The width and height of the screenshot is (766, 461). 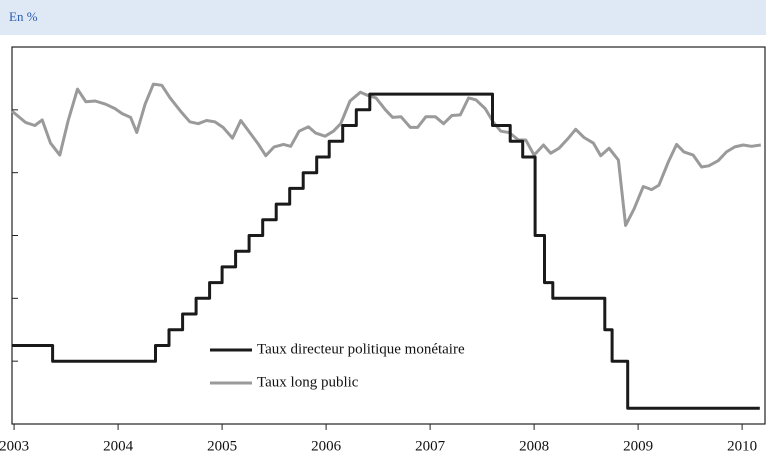 What do you see at coordinates (14, 446) in the screenshot?
I see `x-tick-label: 2003` at bounding box center [14, 446].